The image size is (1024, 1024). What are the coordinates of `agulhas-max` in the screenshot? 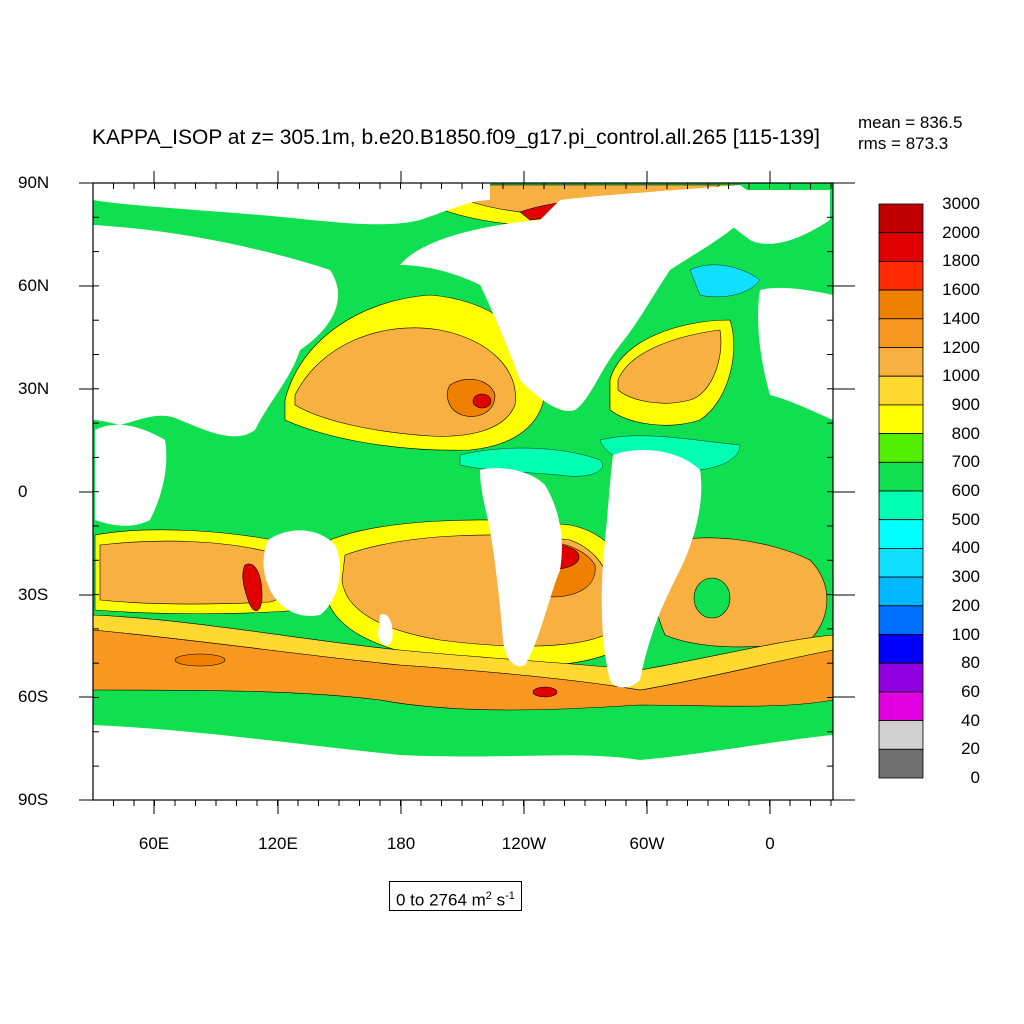 It's located at (252, 587).